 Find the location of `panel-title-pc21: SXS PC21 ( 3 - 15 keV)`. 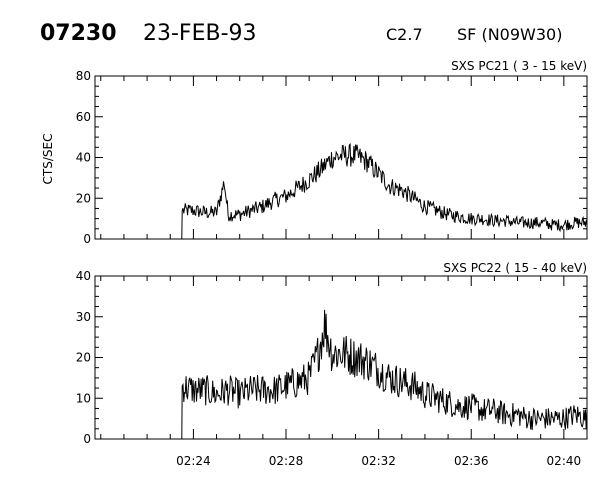

panel-title-pc21: SXS PC21 ( 3 - 15 keV) is located at coordinates (519, 66).